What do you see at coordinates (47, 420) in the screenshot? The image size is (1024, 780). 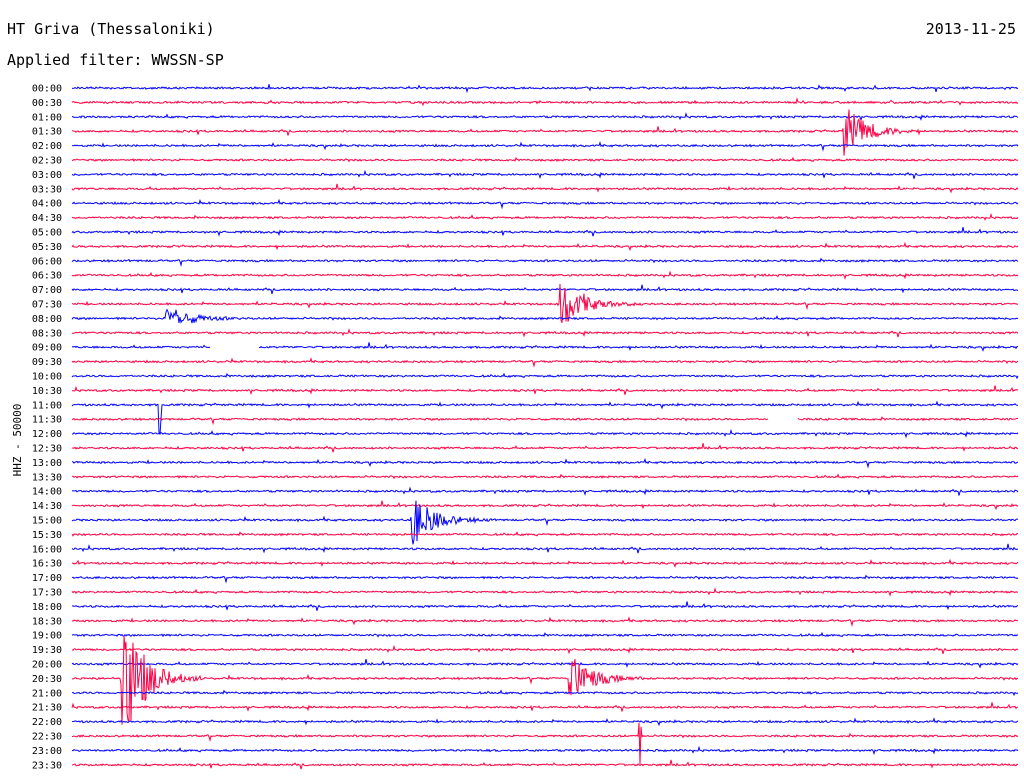 I see `tick-label: 11:30` at bounding box center [47, 420].